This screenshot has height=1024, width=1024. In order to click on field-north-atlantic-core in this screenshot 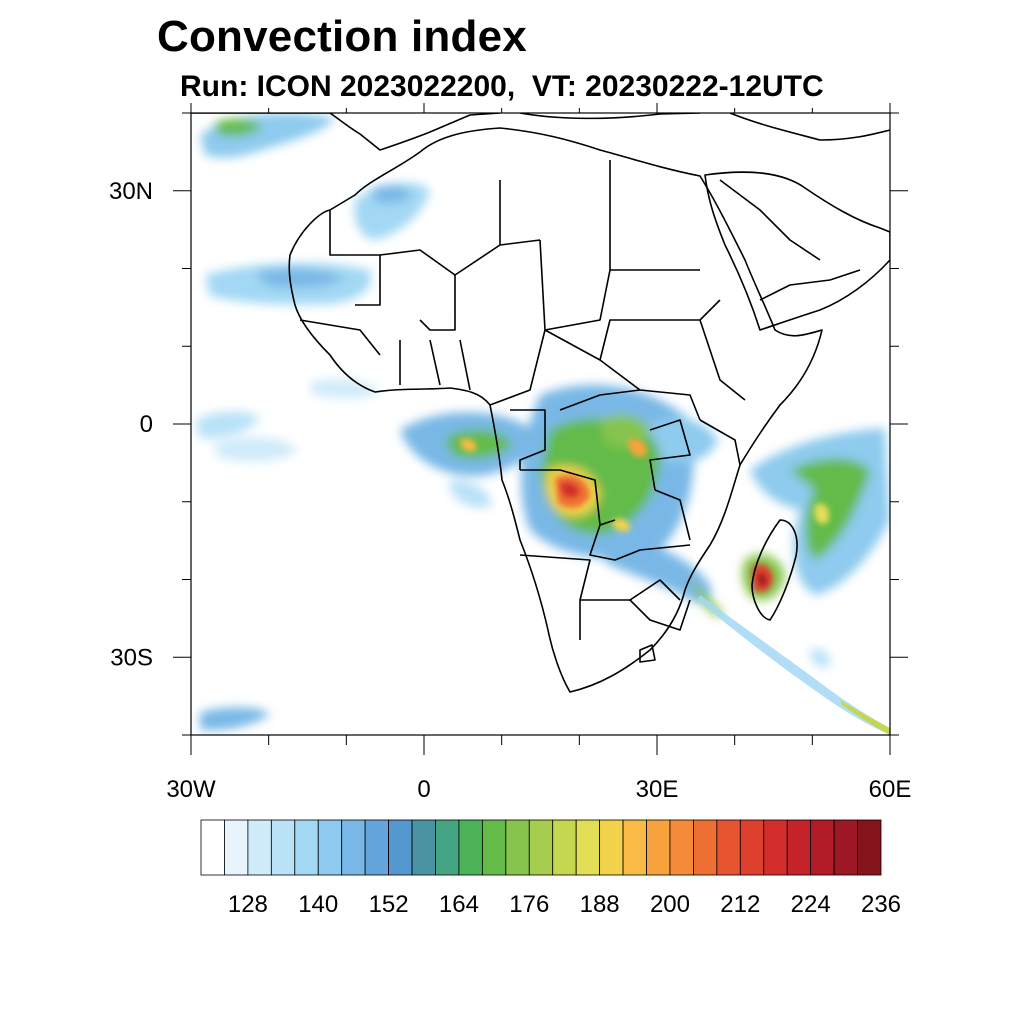, I will do `click(238, 127)`.